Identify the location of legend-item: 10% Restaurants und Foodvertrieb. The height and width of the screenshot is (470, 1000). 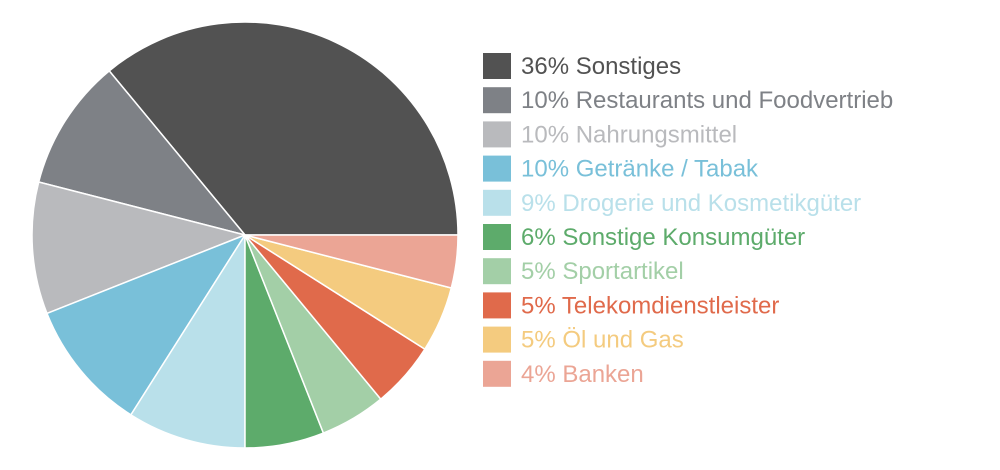
(688, 100).